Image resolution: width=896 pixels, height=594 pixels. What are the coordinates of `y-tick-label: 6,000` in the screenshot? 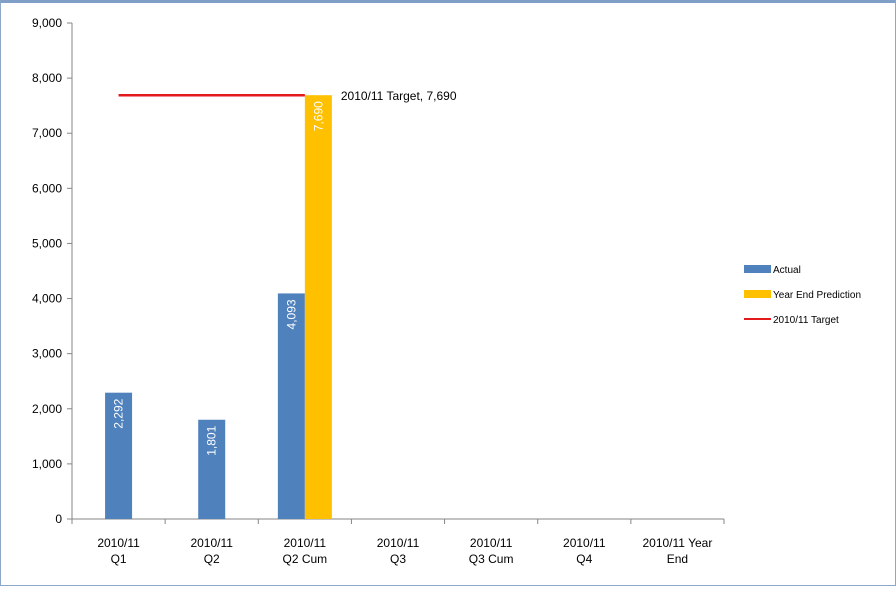 It's located at (47, 188).